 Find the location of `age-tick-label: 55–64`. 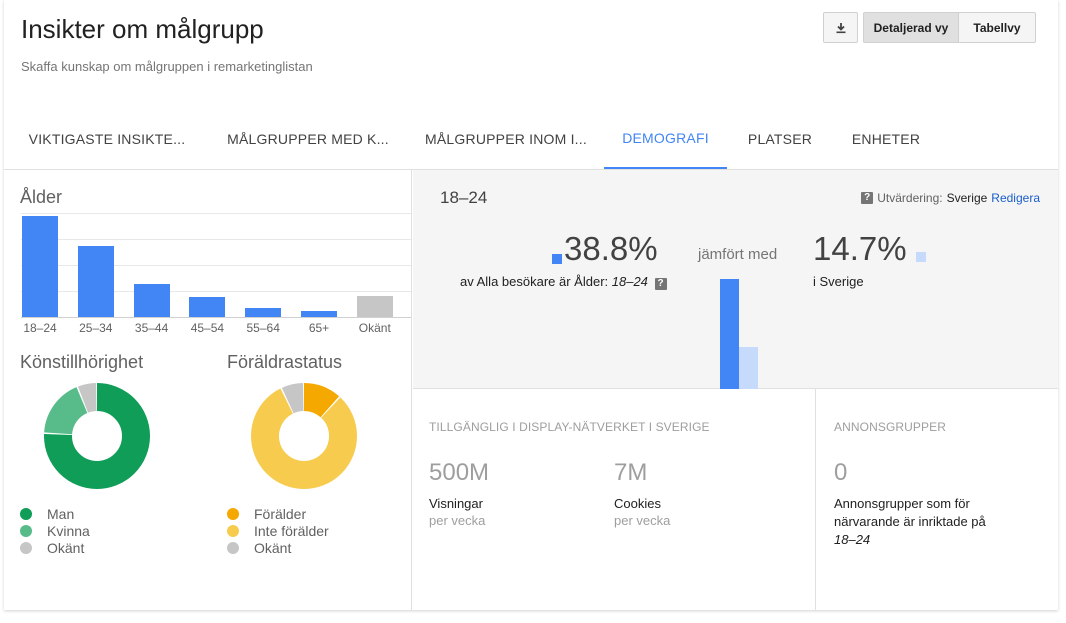

age-tick-label: 55–64 is located at coordinates (263, 328).